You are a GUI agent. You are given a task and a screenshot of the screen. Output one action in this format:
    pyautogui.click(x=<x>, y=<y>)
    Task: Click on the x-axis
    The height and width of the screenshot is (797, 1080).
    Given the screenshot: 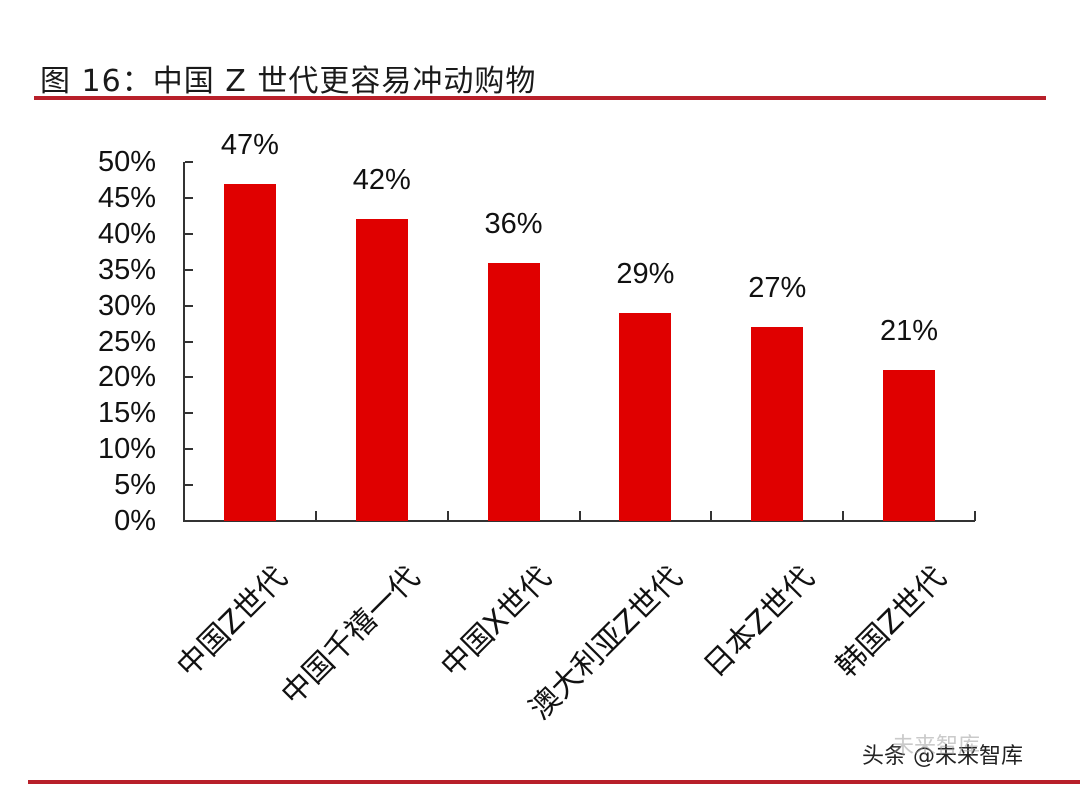 What is the action you would take?
    pyautogui.click(x=579, y=521)
    